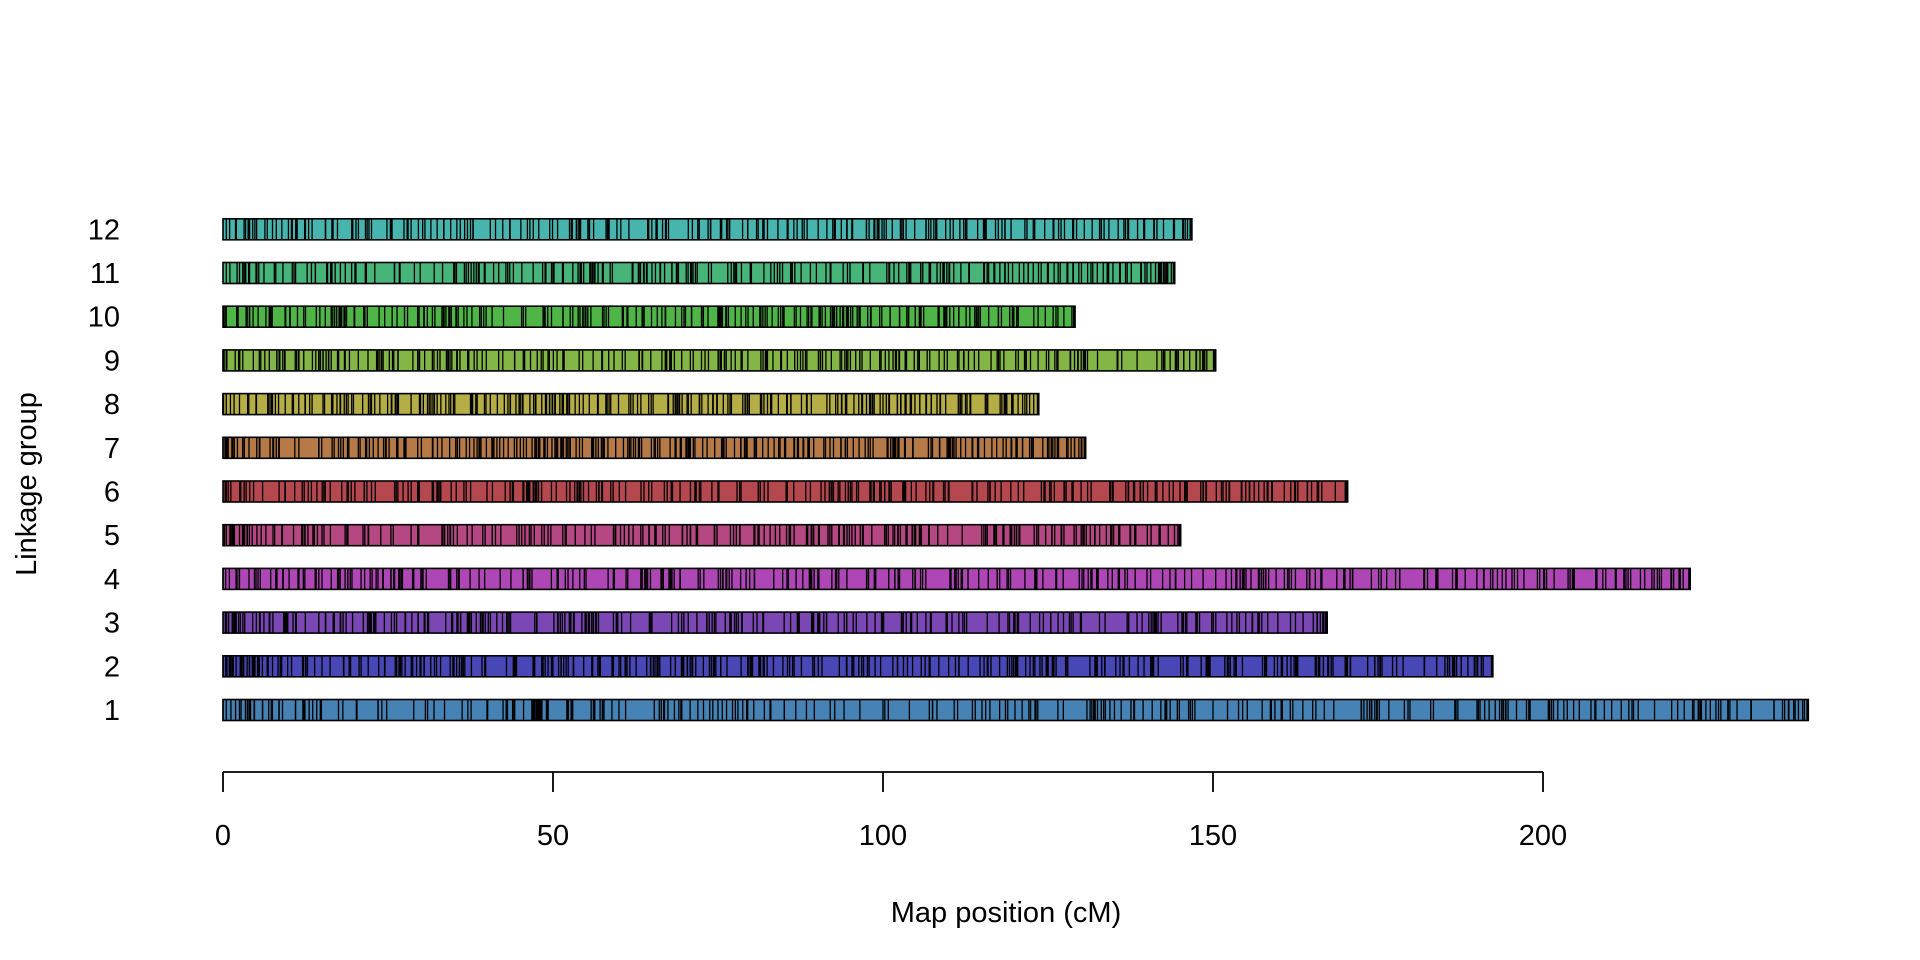  Describe the element at coordinates (553, 836) in the screenshot. I see `x-tick-label: 50` at that location.